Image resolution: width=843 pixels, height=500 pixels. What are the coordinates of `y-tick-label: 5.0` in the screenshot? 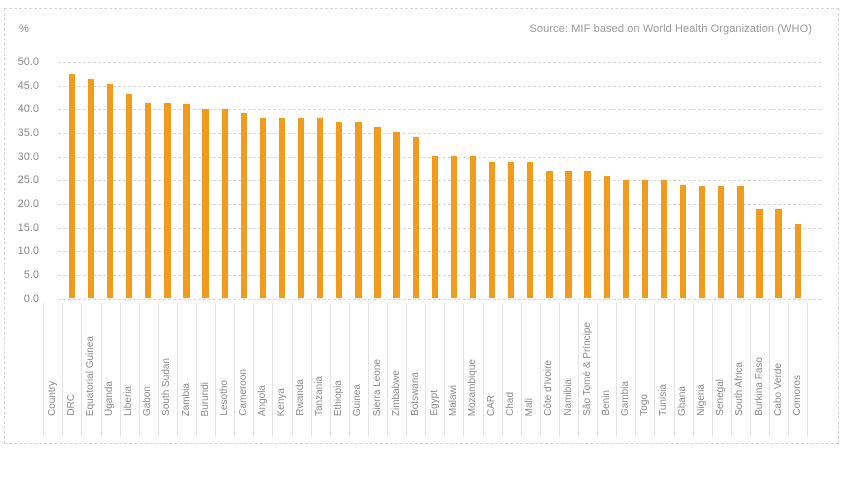 It's located at (31, 275).